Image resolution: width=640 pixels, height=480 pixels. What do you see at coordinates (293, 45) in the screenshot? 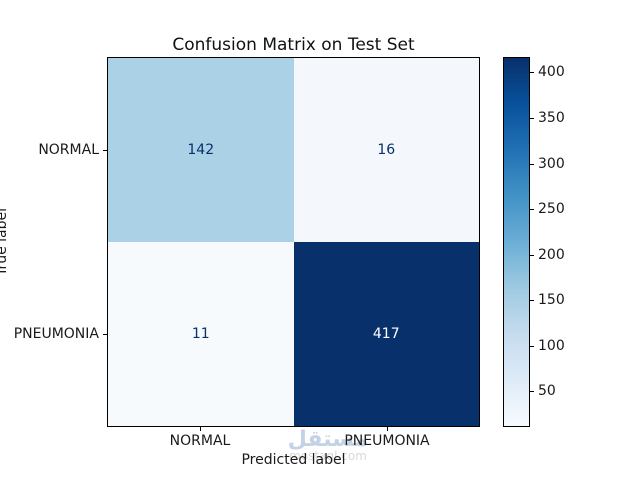
I see `chart-title: Confusion Matrix on Test Set` at bounding box center [293, 45].